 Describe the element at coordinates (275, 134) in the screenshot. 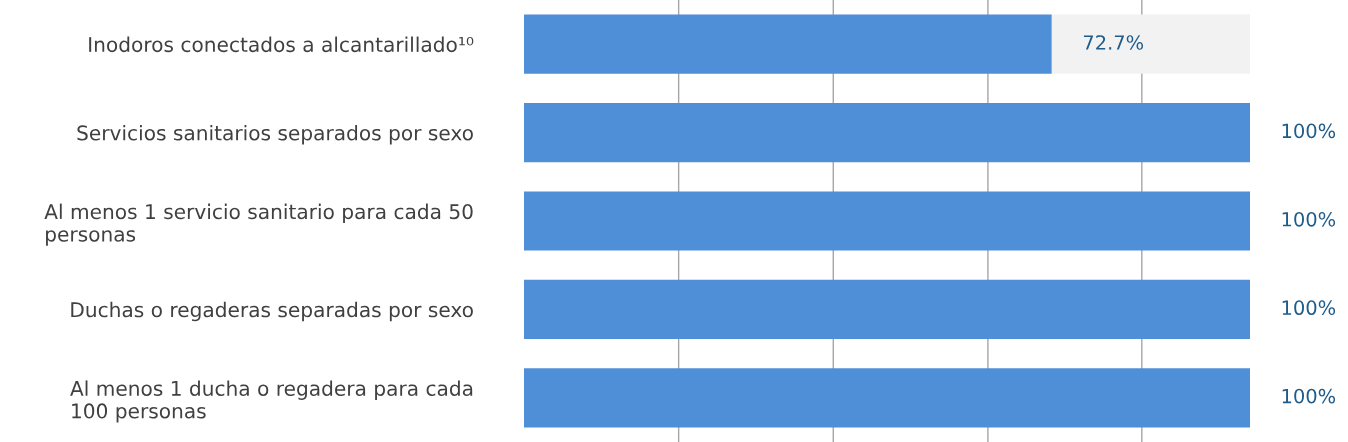

I see `y-tick-label: Servicios sanitarios separados por sexo` at that location.